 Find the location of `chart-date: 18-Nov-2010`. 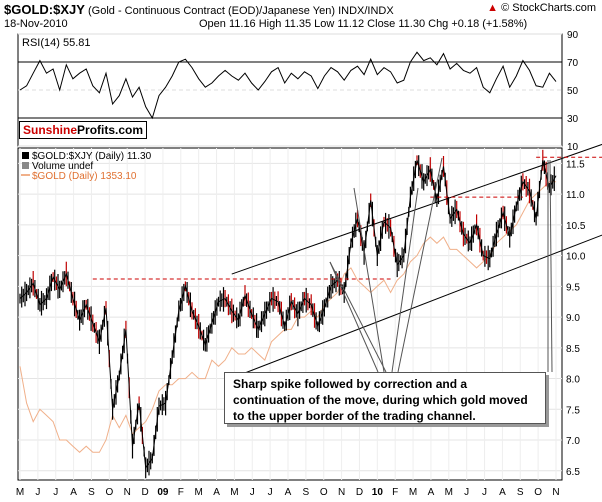

chart-date: 18-Nov-2010 is located at coordinates (36, 24).